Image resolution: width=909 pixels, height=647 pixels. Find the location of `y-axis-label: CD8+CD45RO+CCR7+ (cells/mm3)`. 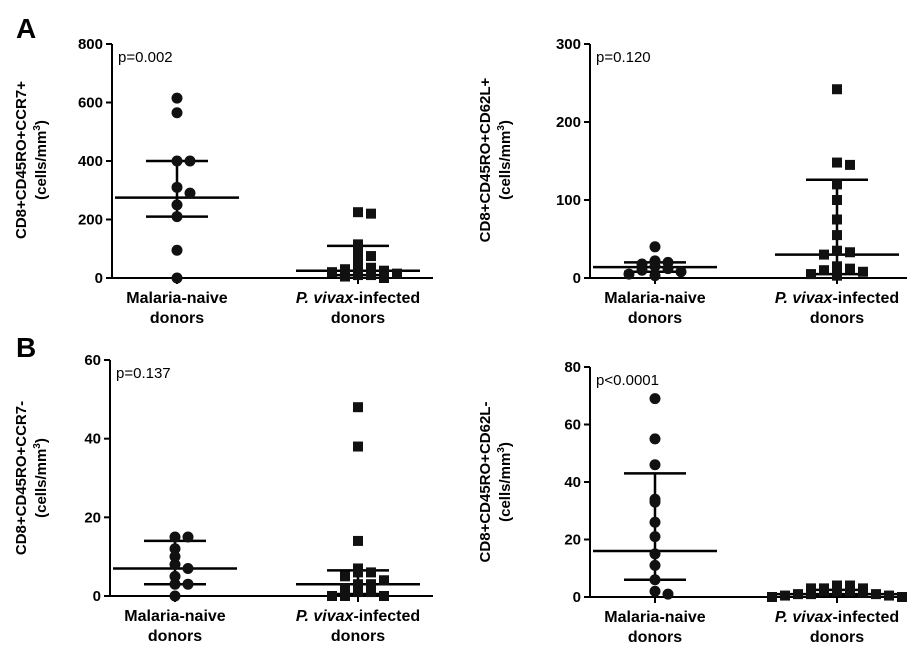

y-axis-label: CD8+CD45RO+CCR7+ (cells/mm3) is located at coordinates (31, 160).